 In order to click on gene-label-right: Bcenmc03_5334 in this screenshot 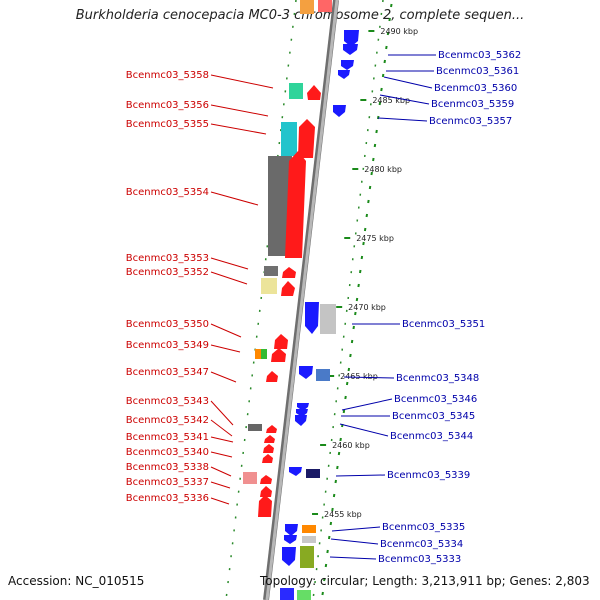, I will do `click(421, 544)`.